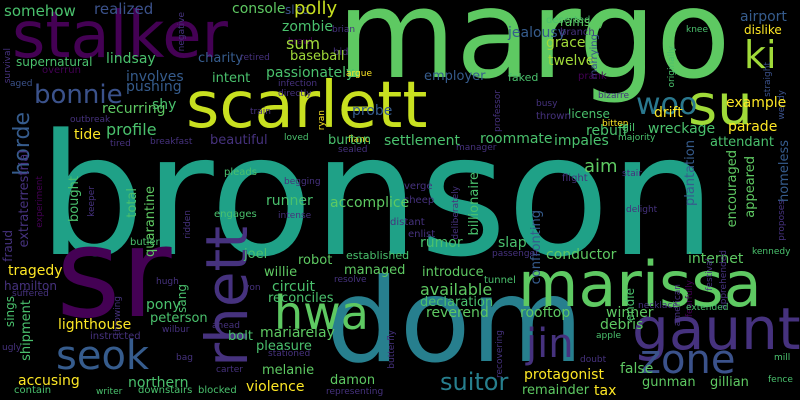 Image resolution: width=800 pixels, height=400 pixels. Describe the element at coordinates (550, 344) in the screenshot. I see `word-jin: jin` at that location.